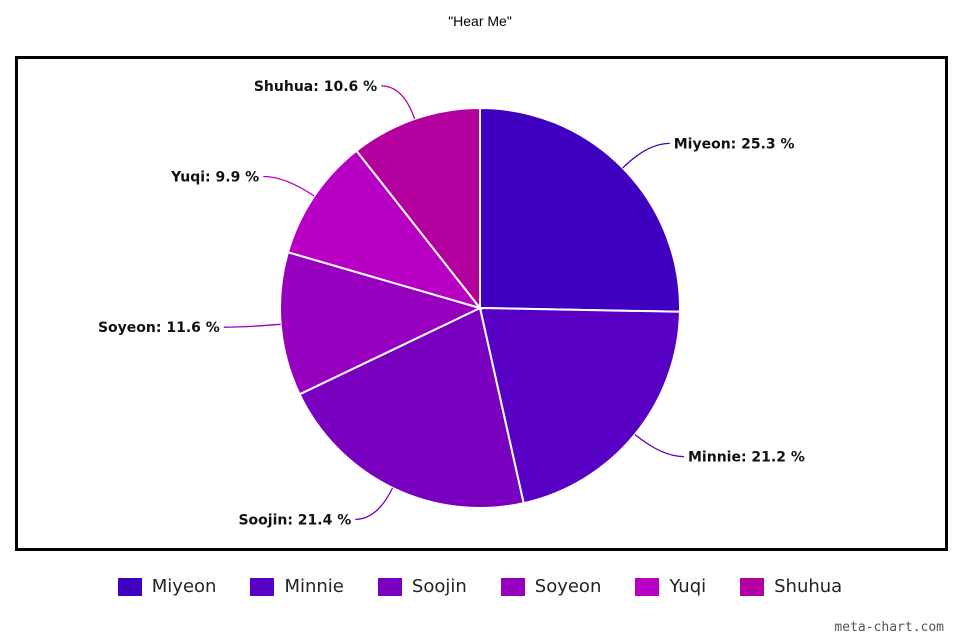 The height and width of the screenshot is (640, 960). I want to click on legend-label-soojin: Soojin, so click(439, 586).